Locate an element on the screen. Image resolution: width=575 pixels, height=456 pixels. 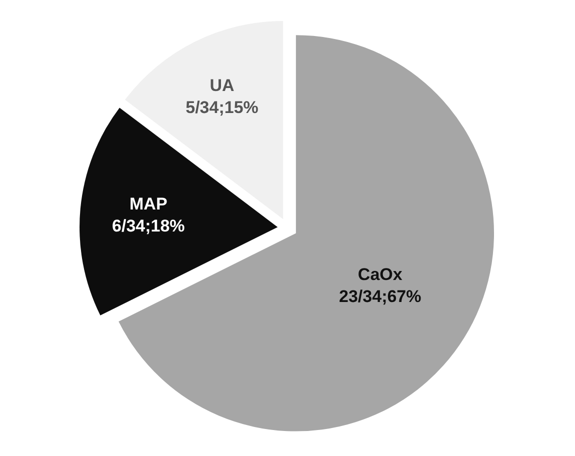
data-label: 5/34;15% is located at coordinates (222, 108).